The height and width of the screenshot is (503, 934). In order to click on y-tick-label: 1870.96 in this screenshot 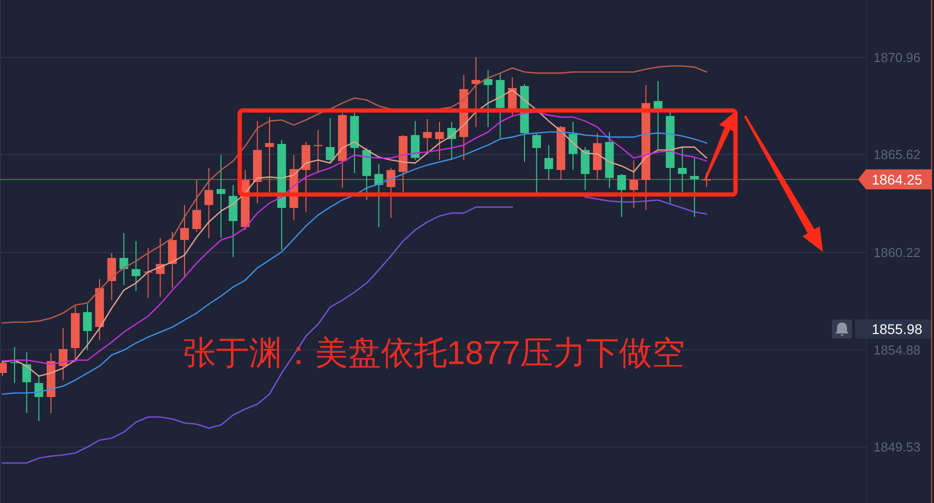, I will do `click(897, 57)`.